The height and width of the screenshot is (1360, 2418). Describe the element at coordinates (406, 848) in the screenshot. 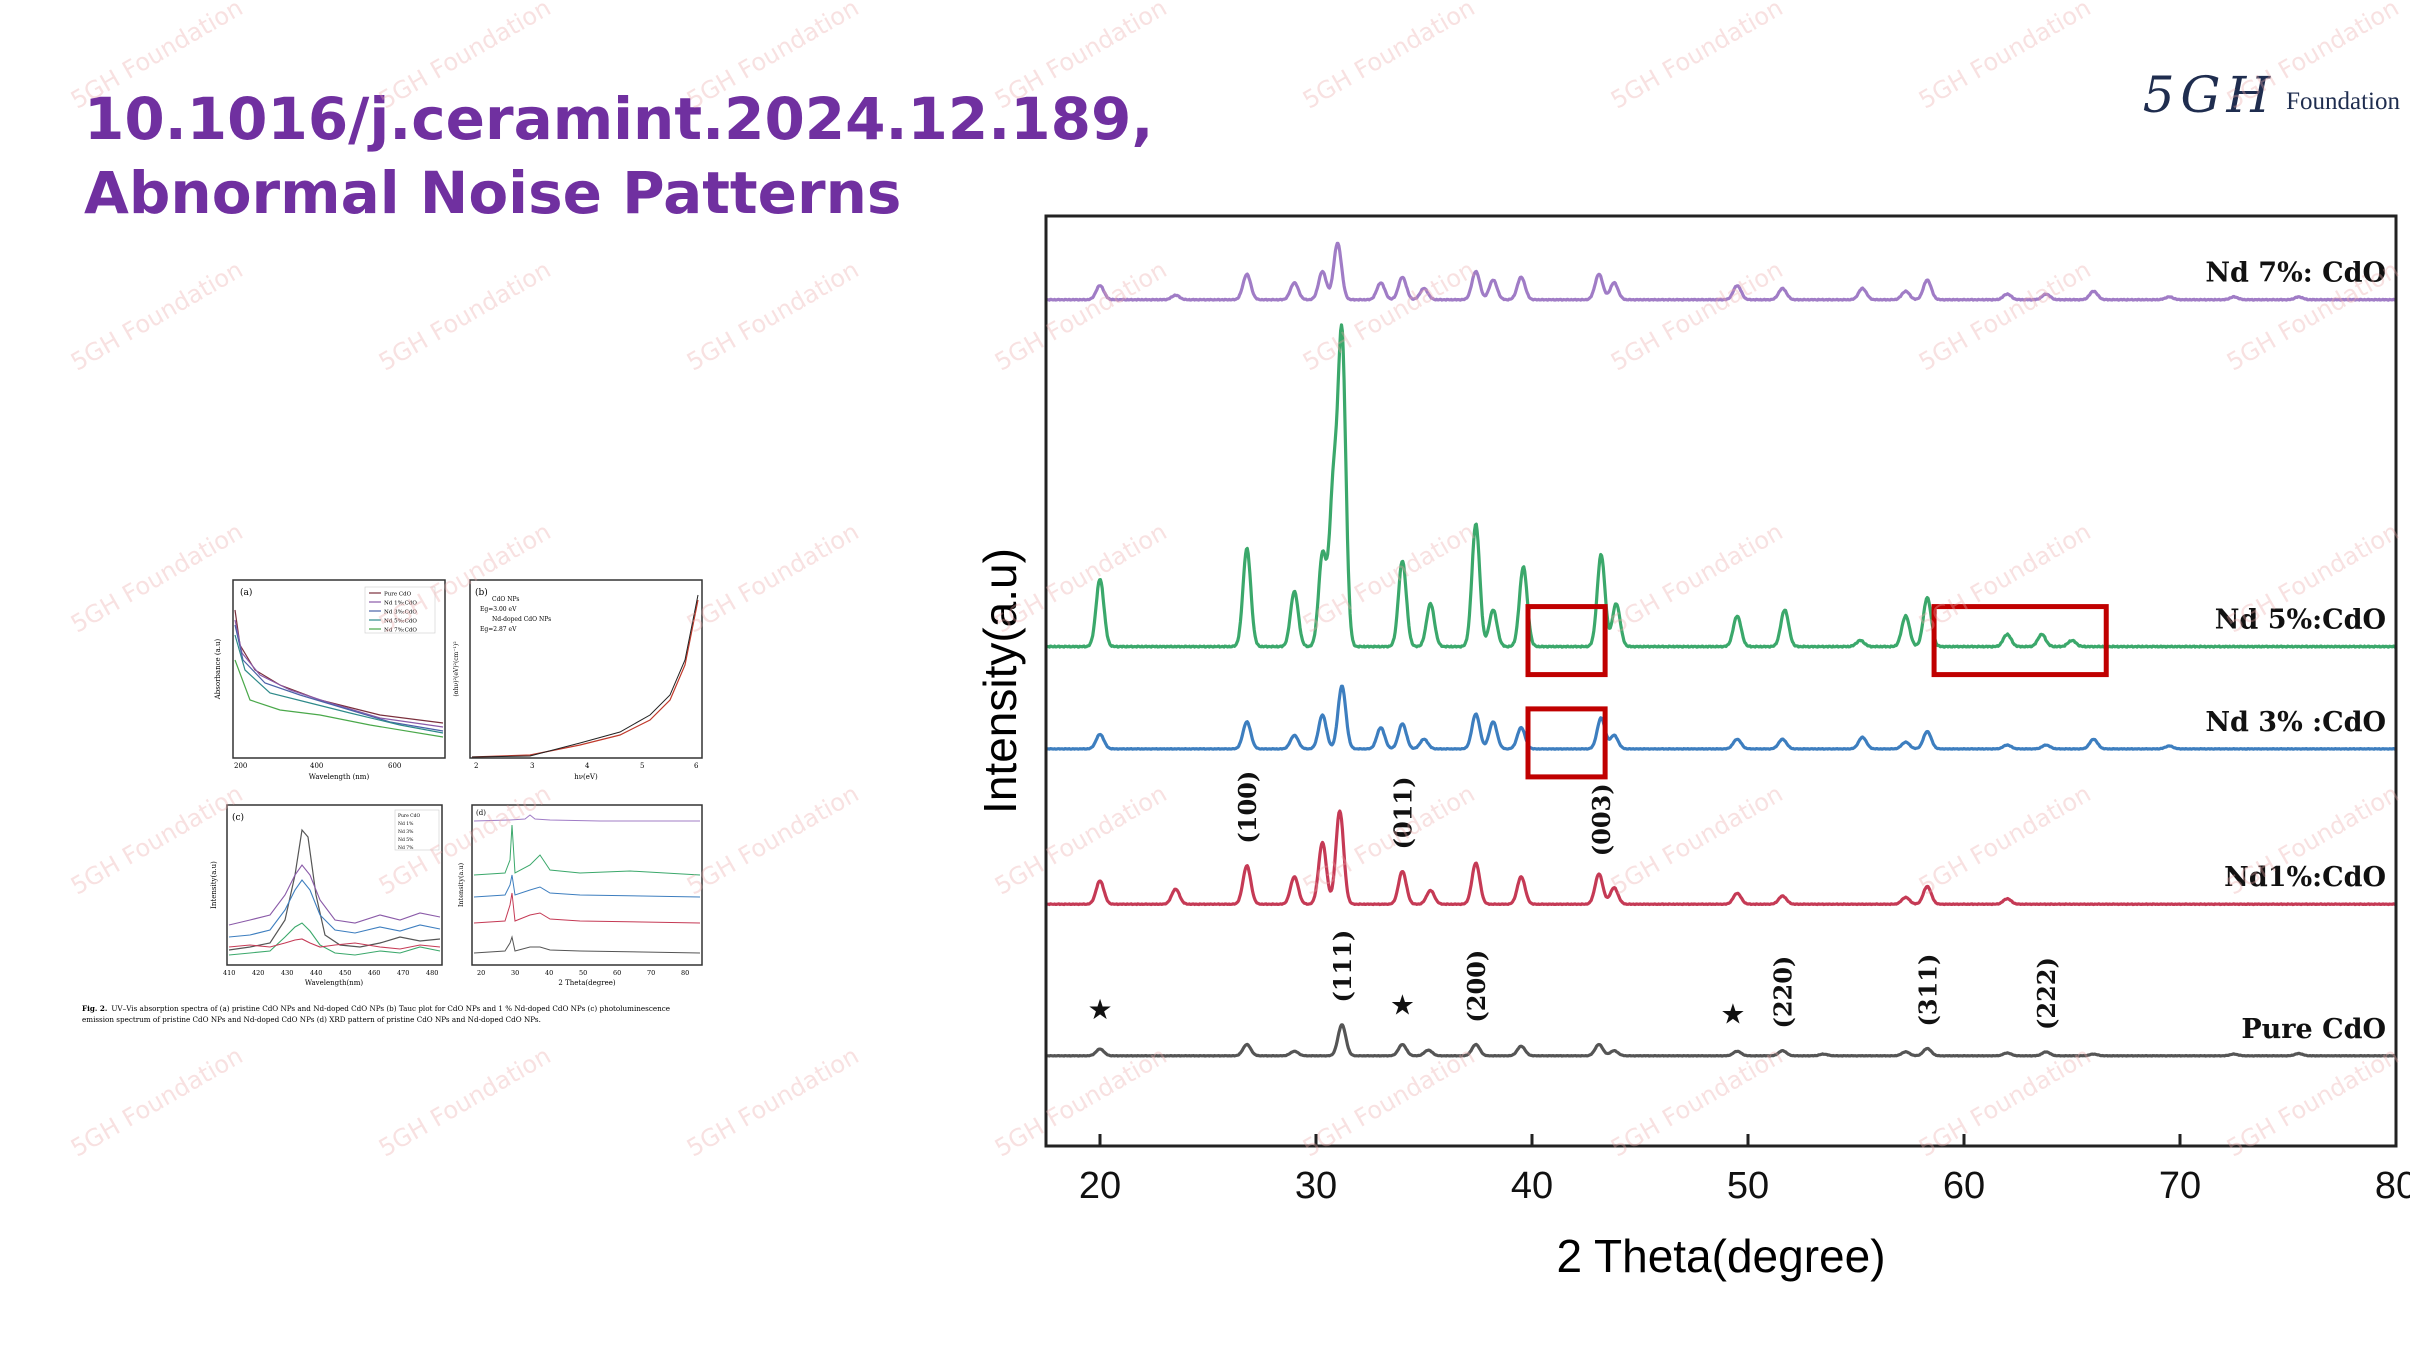

I see `panel-c-legend-5: Nd 7%` at that location.